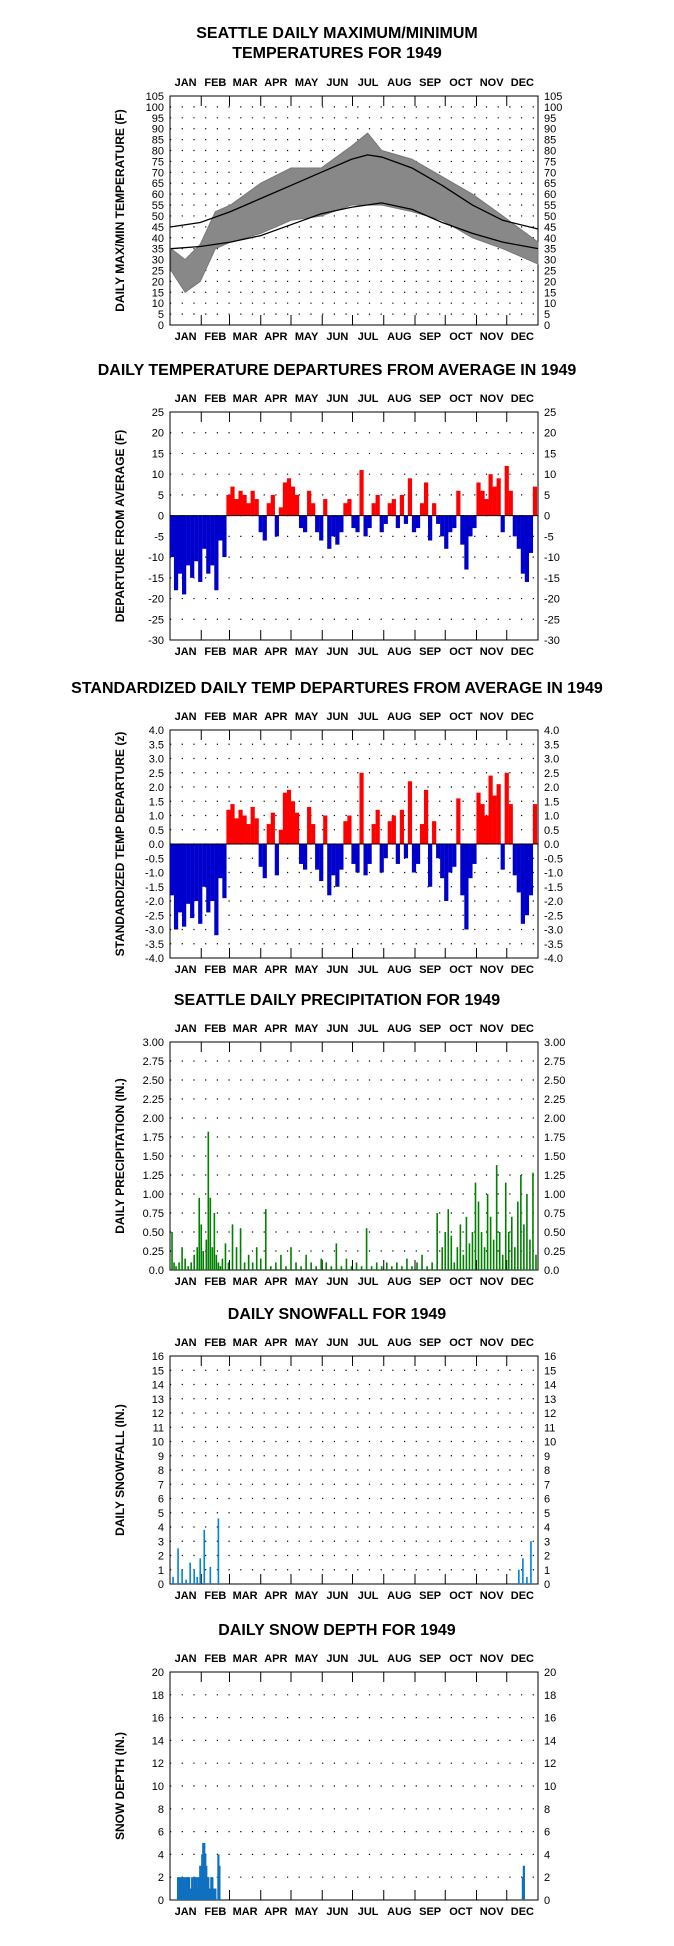  What do you see at coordinates (551, 788) in the screenshot?
I see `y-tick-label-right: 2.0` at bounding box center [551, 788].